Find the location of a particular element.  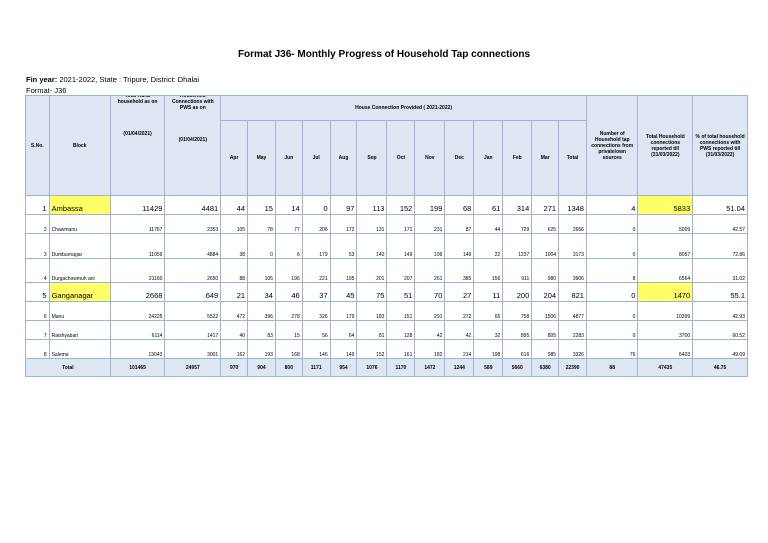

row-month: 21 is located at coordinates (234, 292).